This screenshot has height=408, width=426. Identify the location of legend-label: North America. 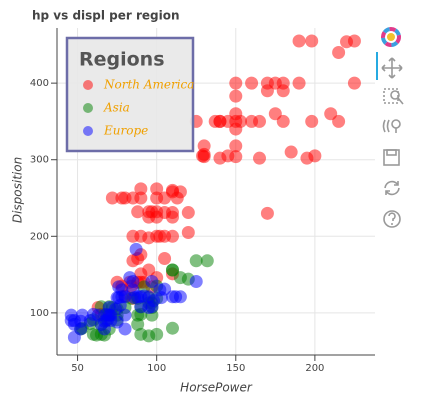
(148, 85).